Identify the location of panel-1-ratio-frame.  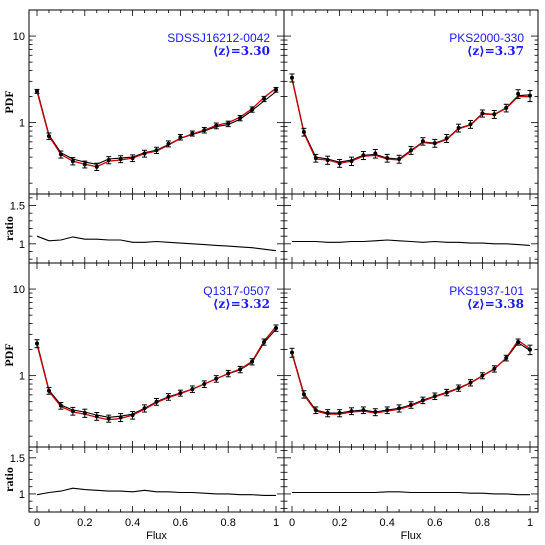
(156, 228).